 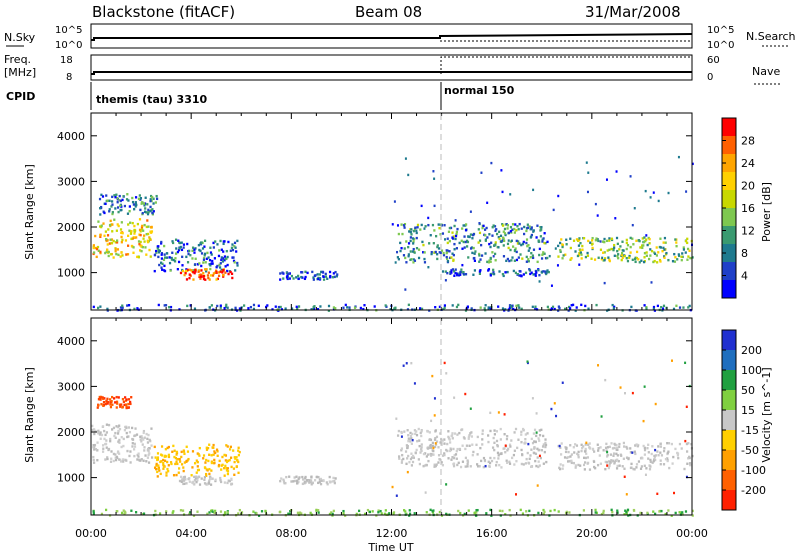 What do you see at coordinates (713, 60) in the screenshot?
I see `nave-tick-top: 60` at bounding box center [713, 60].